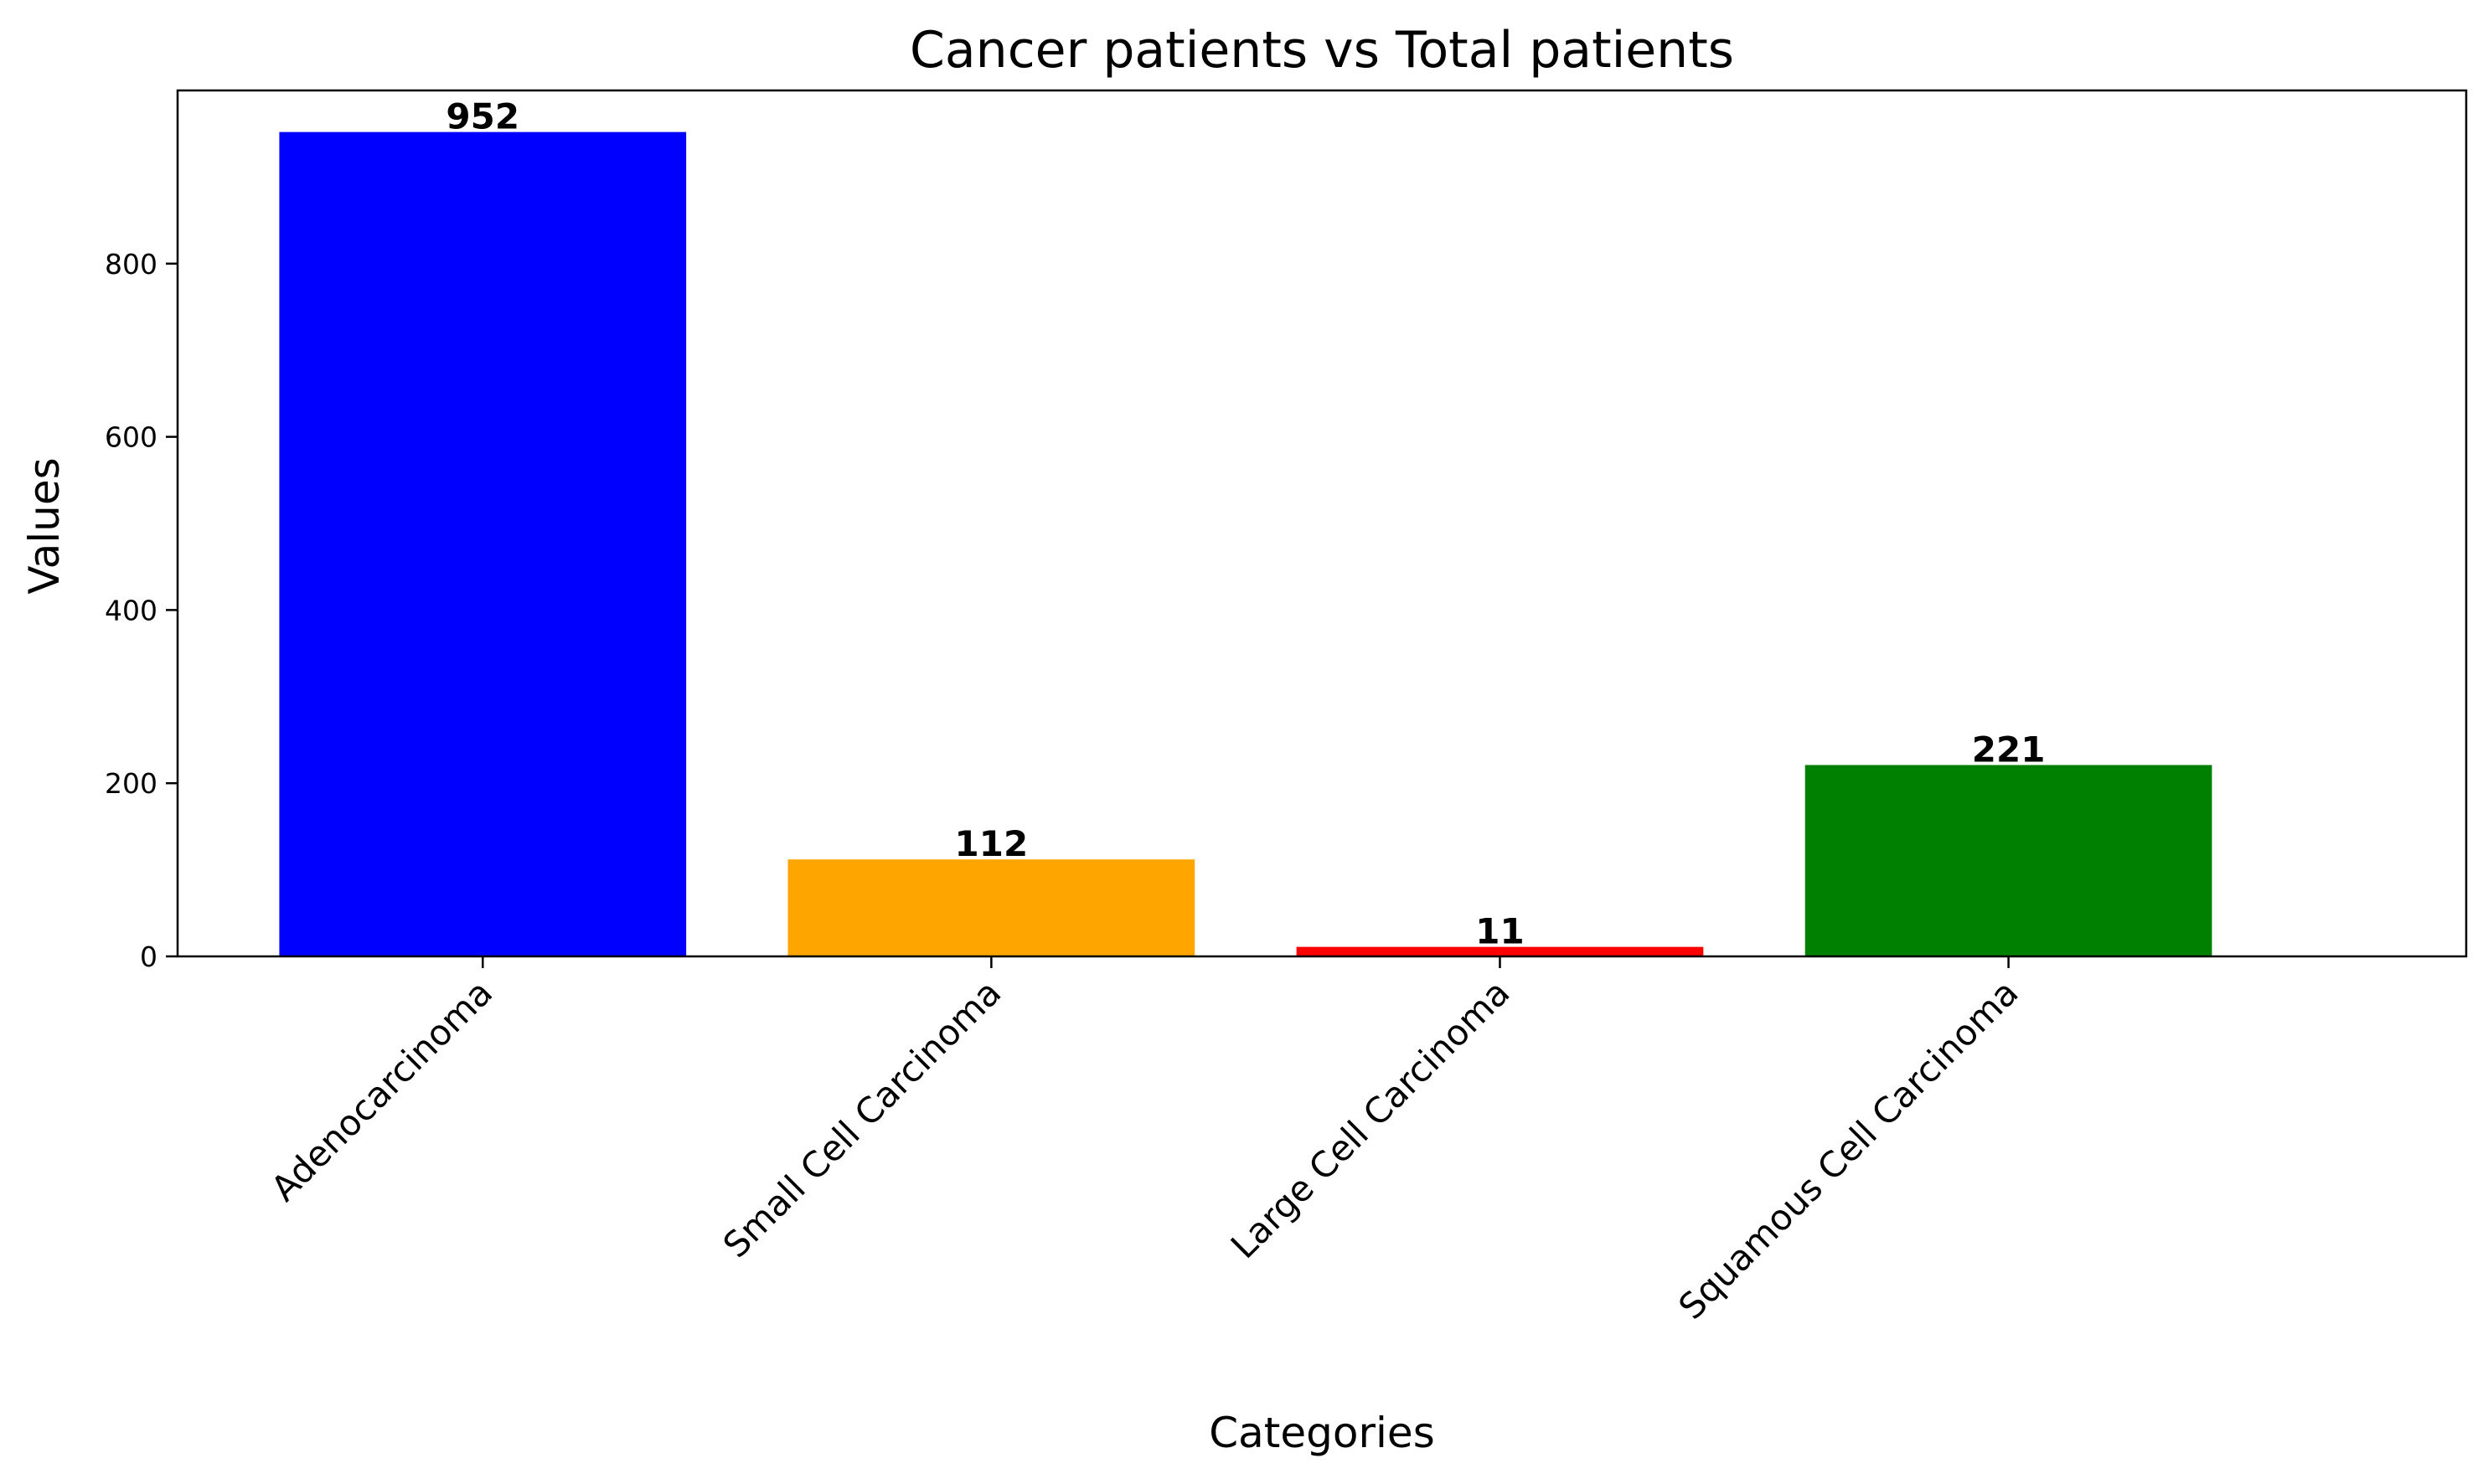  I want to click on data-label-adenocarcinoma: 952, so click(482, 116).